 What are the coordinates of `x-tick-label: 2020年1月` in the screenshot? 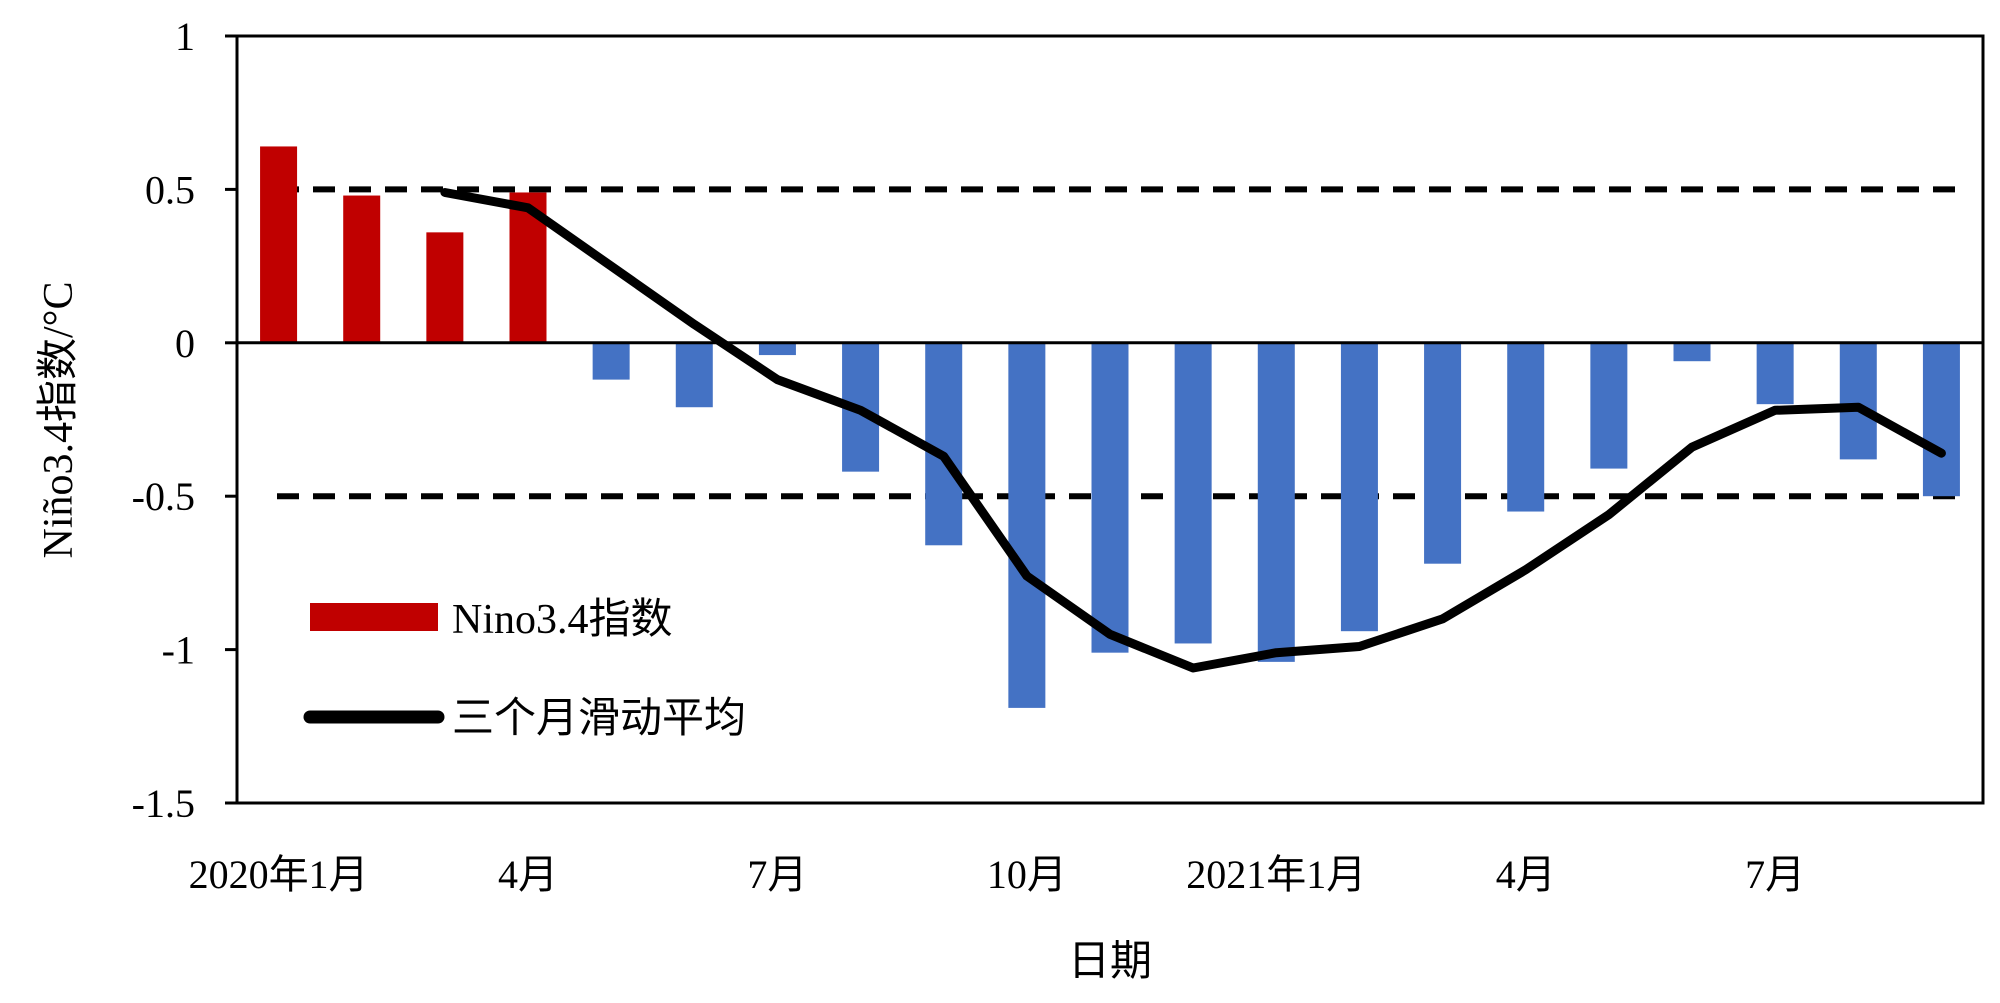 It's located at (279, 874).